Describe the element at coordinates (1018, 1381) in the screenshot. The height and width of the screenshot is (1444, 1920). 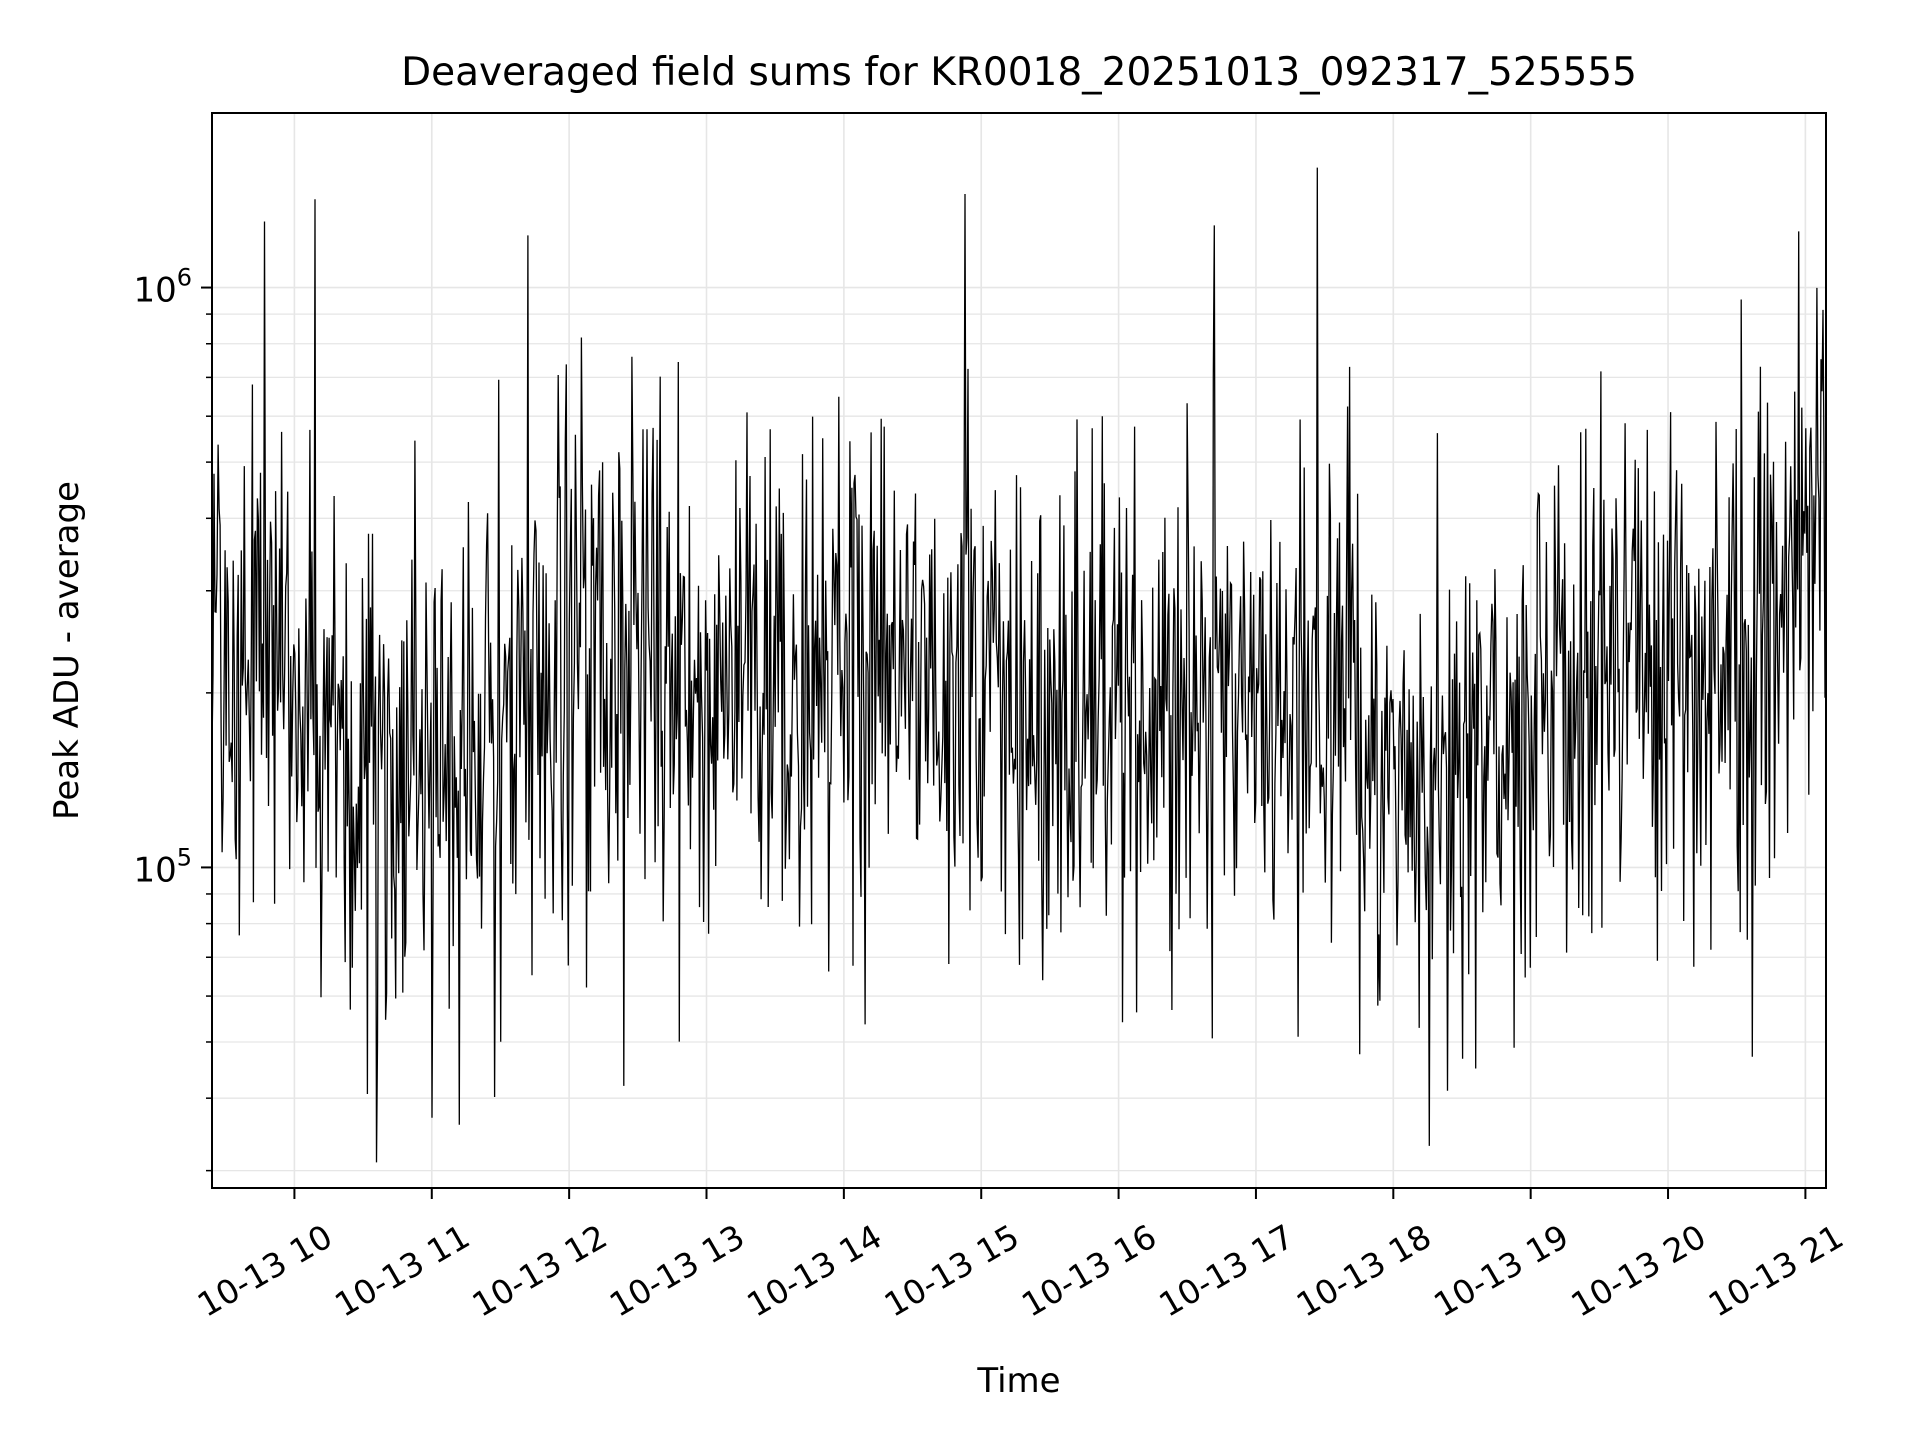
I see `x-axis-label: Time` at that location.